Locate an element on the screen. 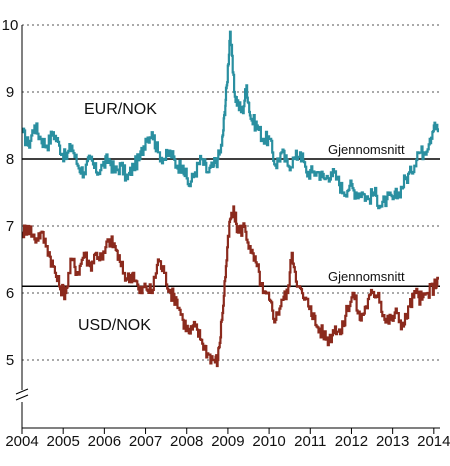  x-tick-label: 2008 is located at coordinates (186, 441).